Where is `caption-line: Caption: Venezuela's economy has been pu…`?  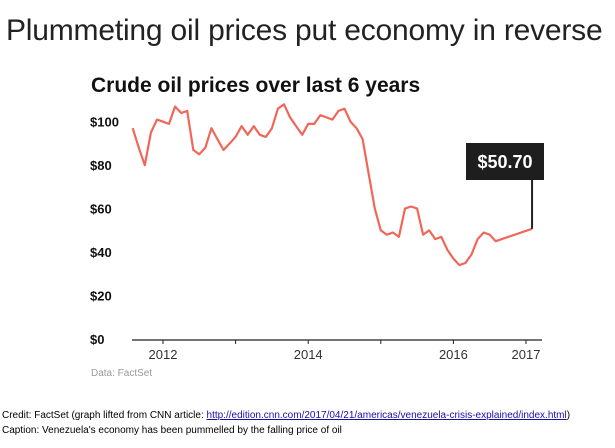 caption-line: Caption: Venezuela's economy has been pu… is located at coordinates (172, 430).